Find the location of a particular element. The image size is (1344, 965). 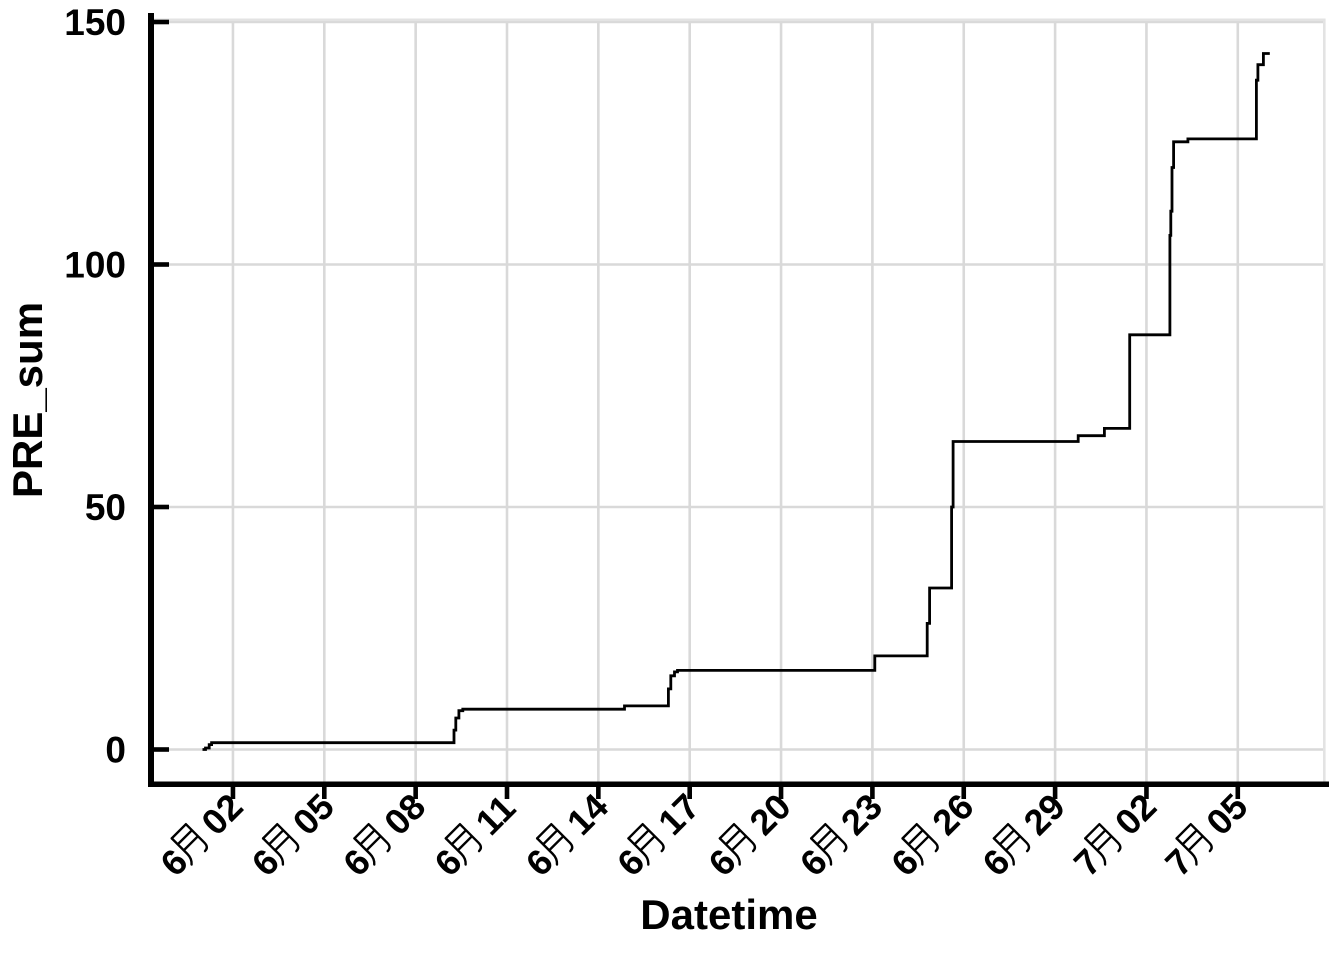

x-tick-label: 620 is located at coordinates (749, 835).